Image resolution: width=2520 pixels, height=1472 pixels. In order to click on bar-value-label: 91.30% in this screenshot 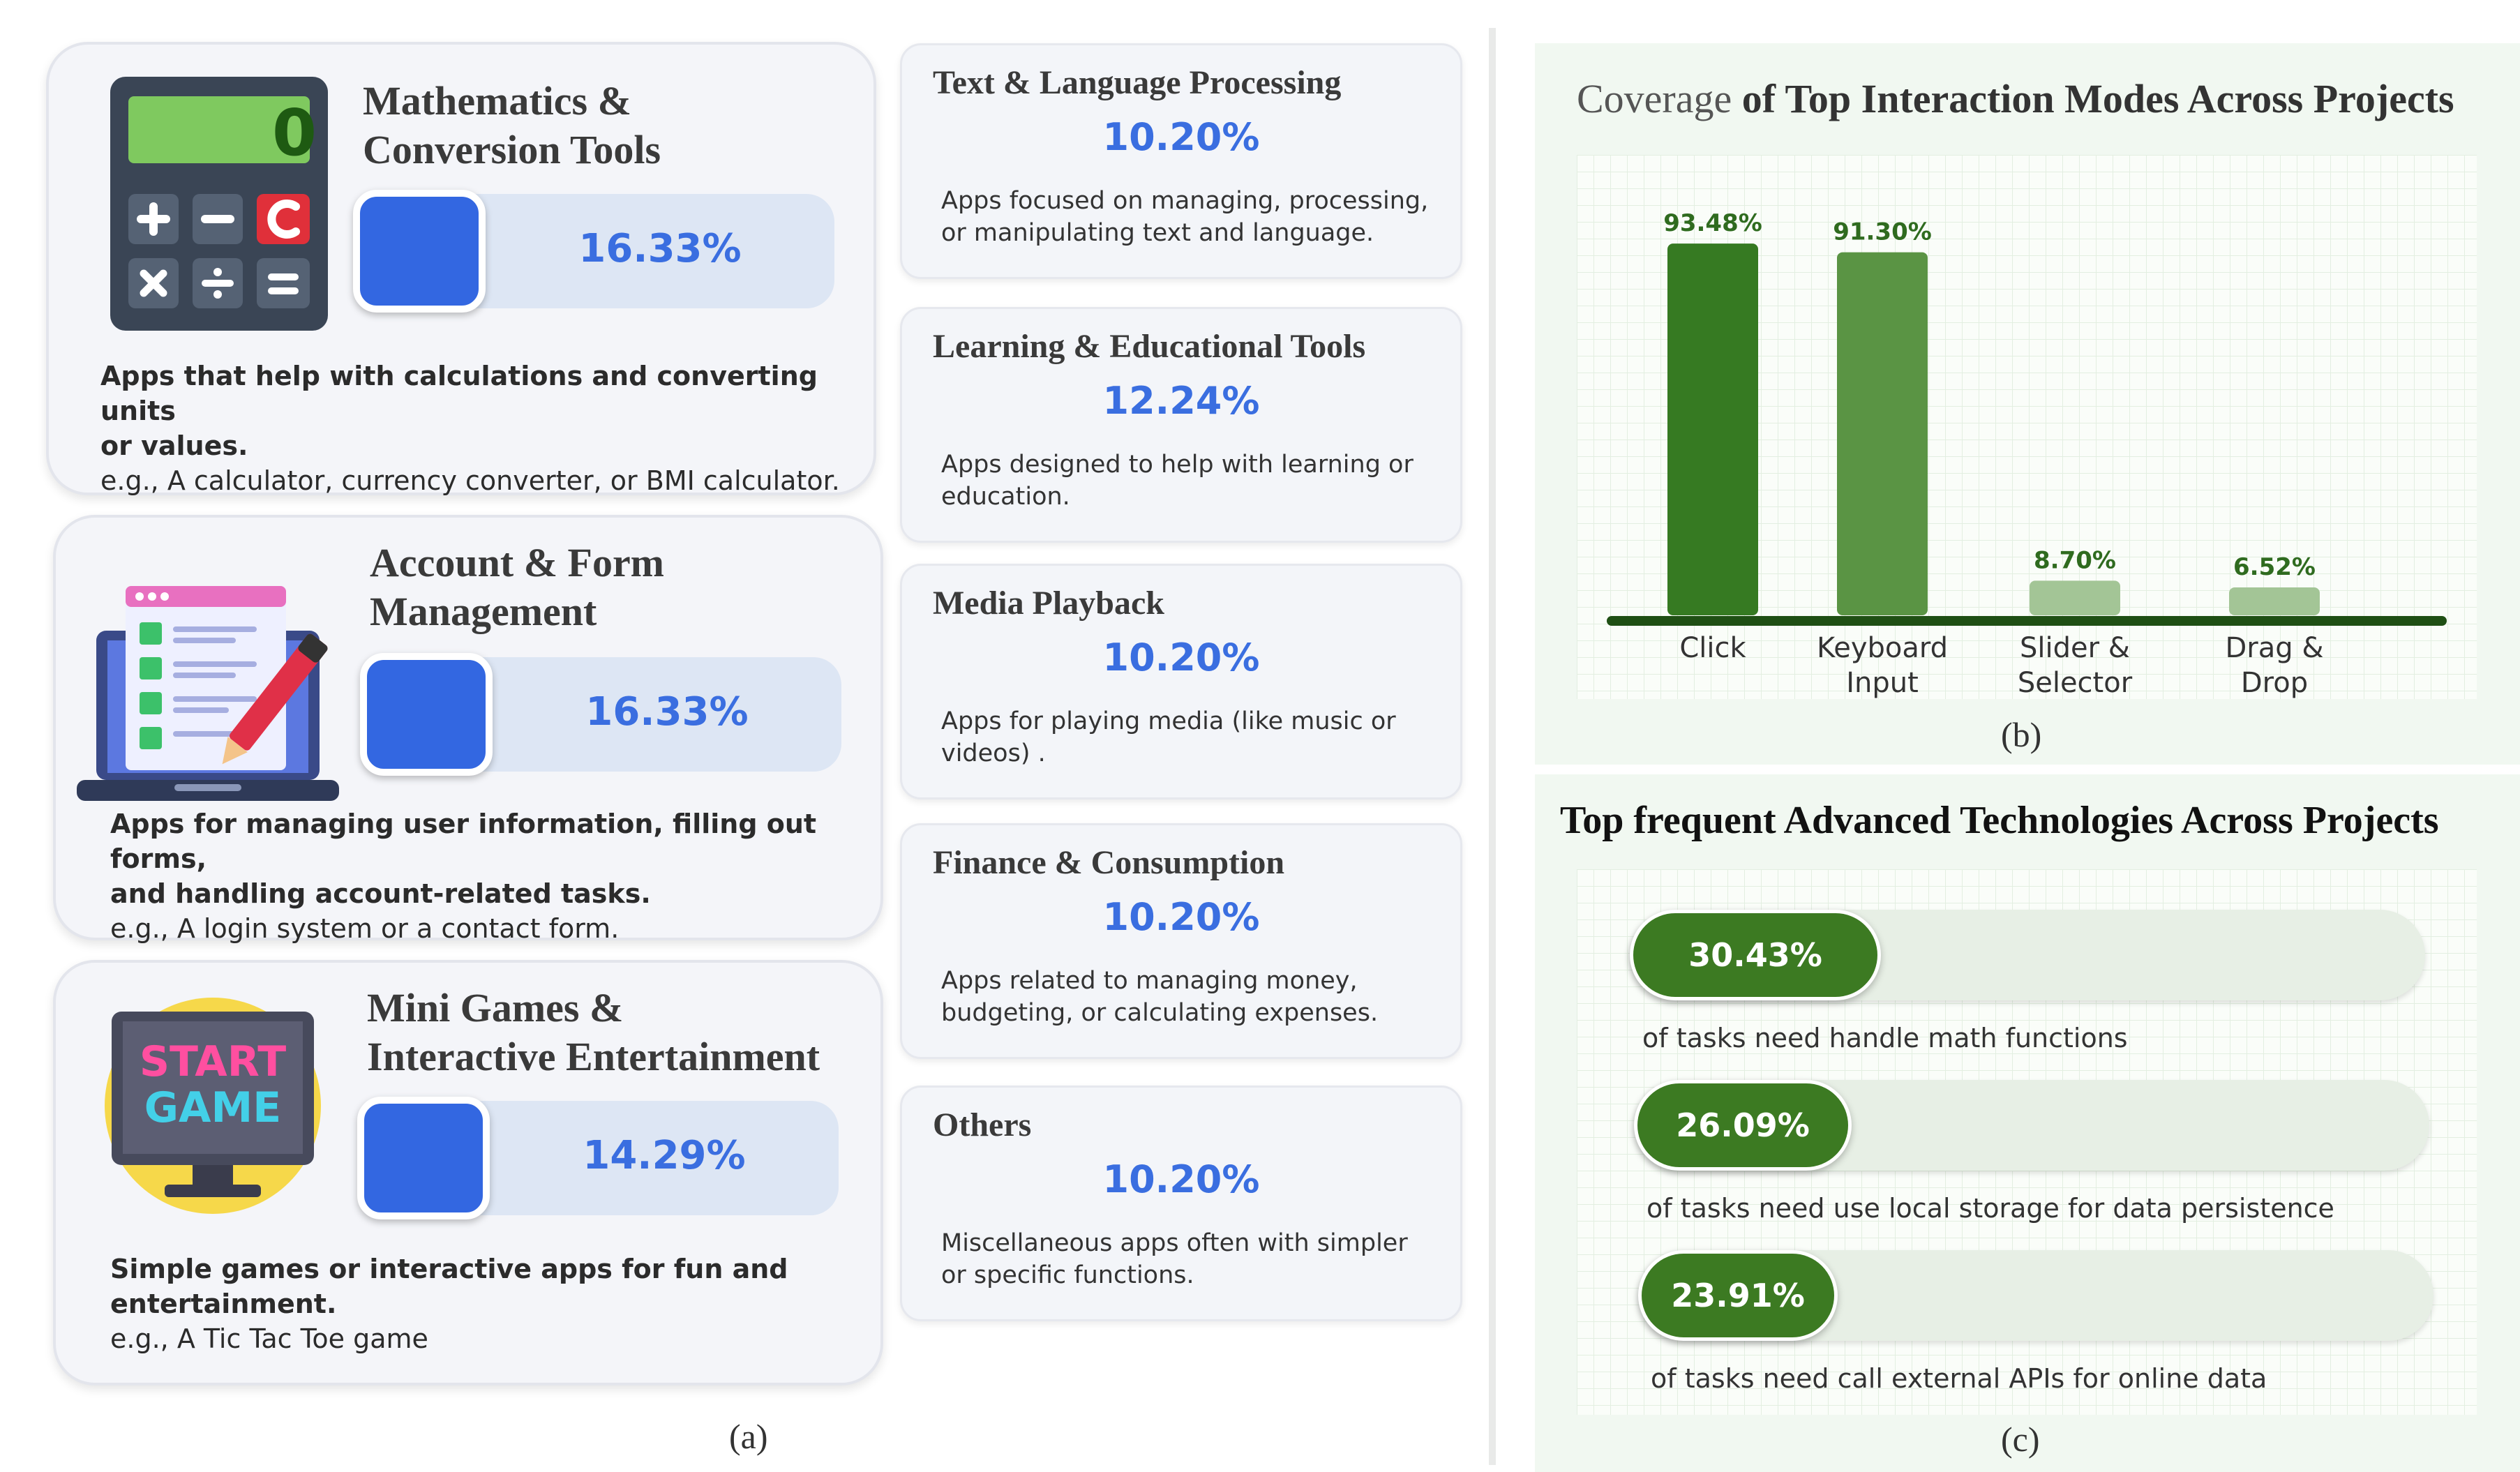, I will do `click(1882, 232)`.